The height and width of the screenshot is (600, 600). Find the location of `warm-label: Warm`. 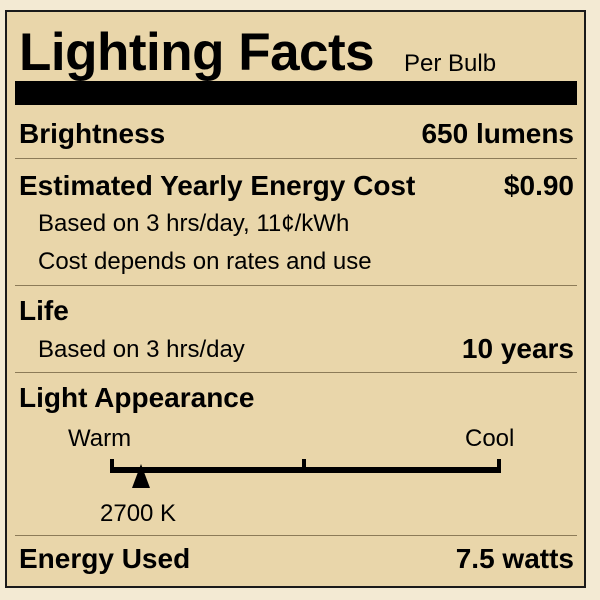

warm-label: Warm is located at coordinates (100, 438).